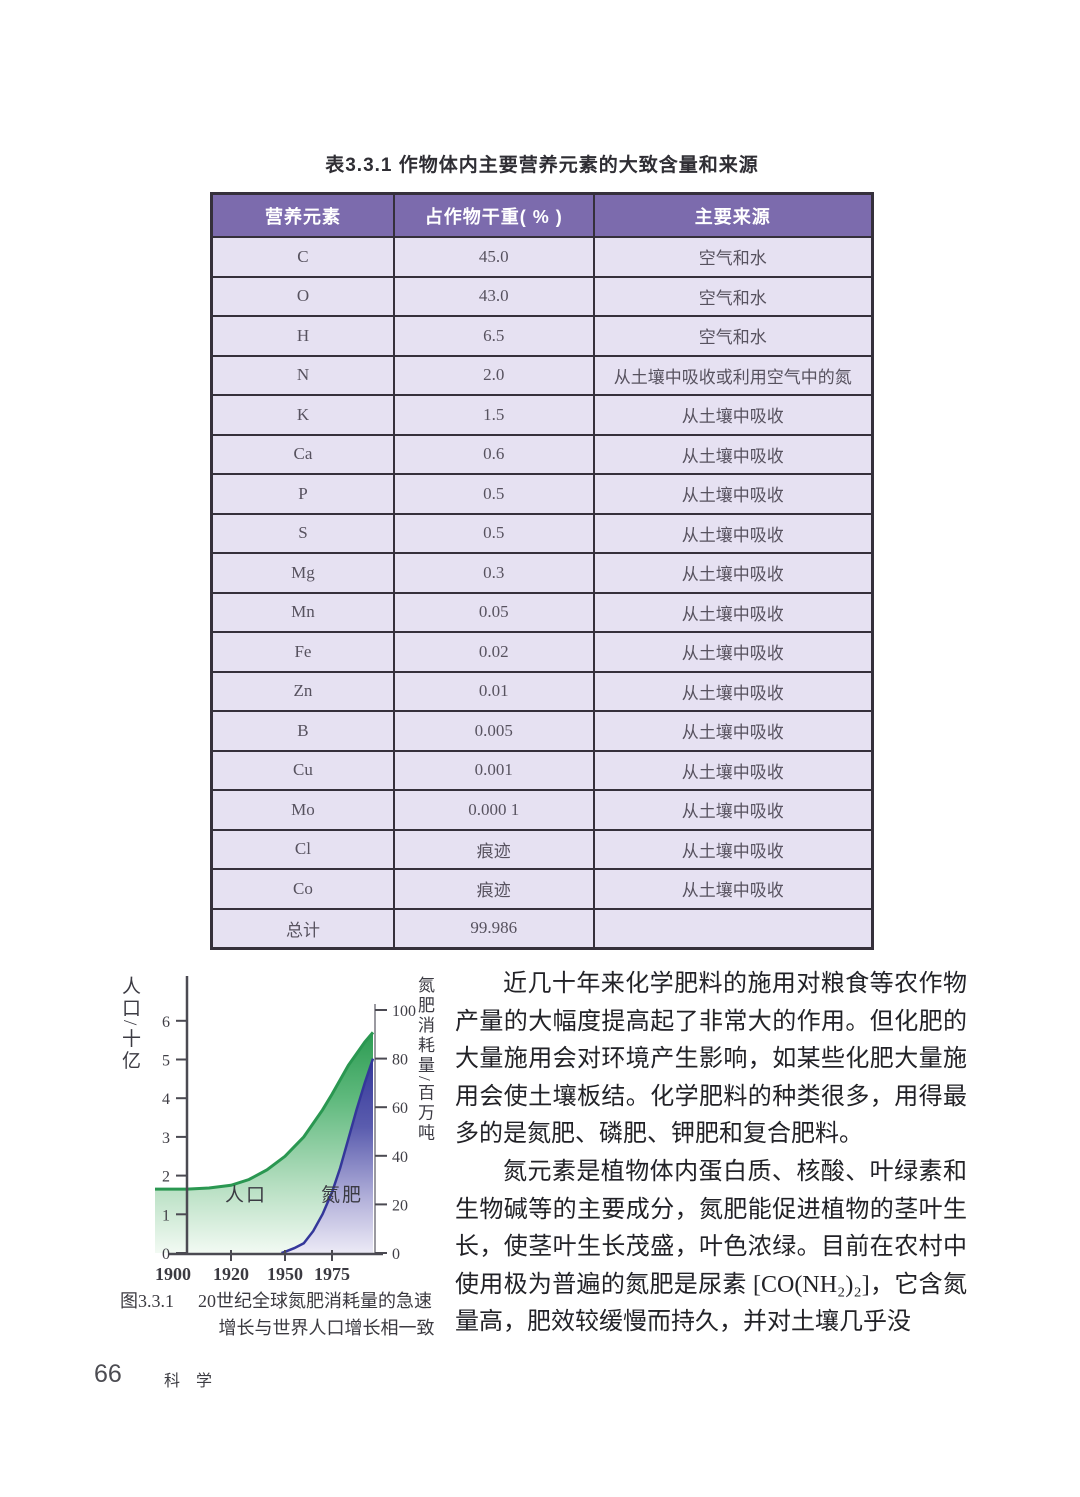  Describe the element at coordinates (302, 336) in the screenshot. I see `element-cell: H` at that location.